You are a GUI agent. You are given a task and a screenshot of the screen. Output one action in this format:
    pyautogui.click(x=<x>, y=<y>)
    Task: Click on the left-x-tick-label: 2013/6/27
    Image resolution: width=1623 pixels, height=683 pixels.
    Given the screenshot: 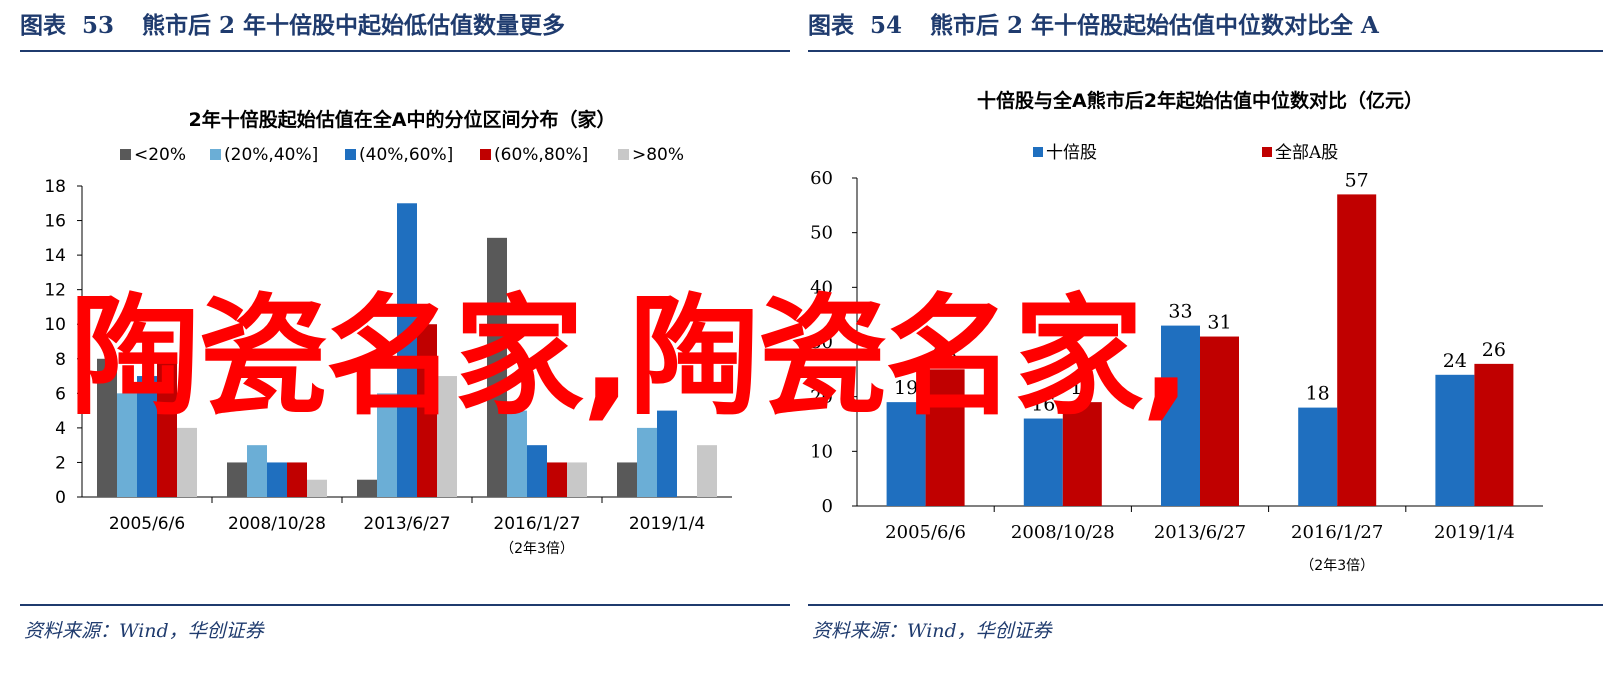 What is the action you would take?
    pyautogui.click(x=406, y=524)
    